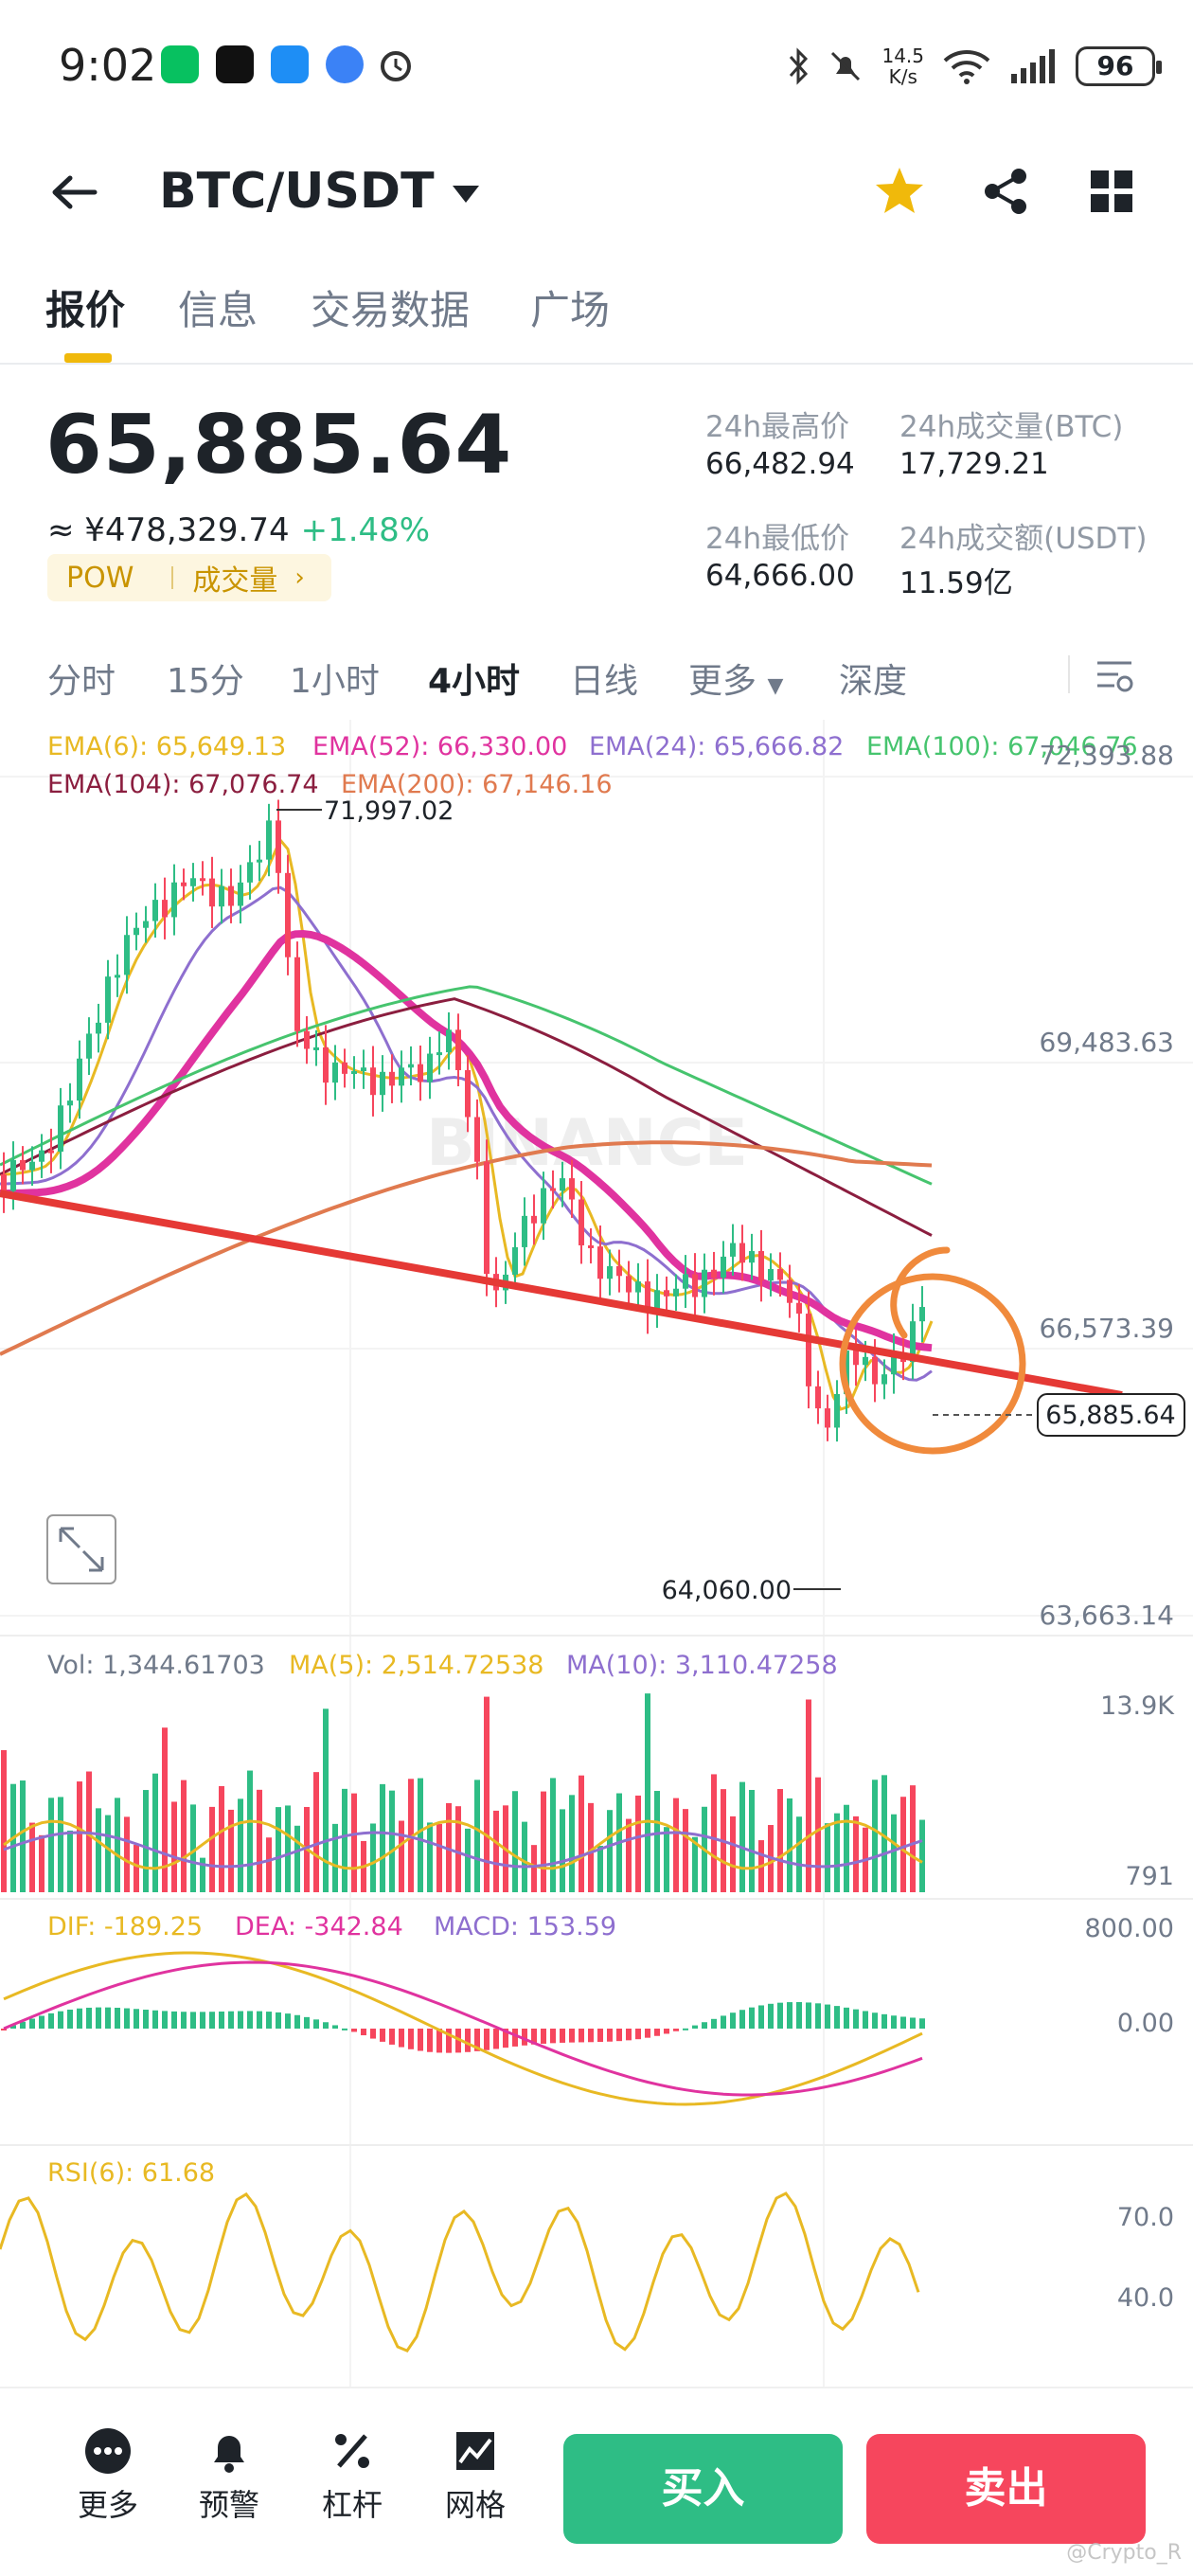 The image size is (1193, 2576). What do you see at coordinates (81, 681) in the screenshot?
I see `tf-time-share: 分时` at bounding box center [81, 681].